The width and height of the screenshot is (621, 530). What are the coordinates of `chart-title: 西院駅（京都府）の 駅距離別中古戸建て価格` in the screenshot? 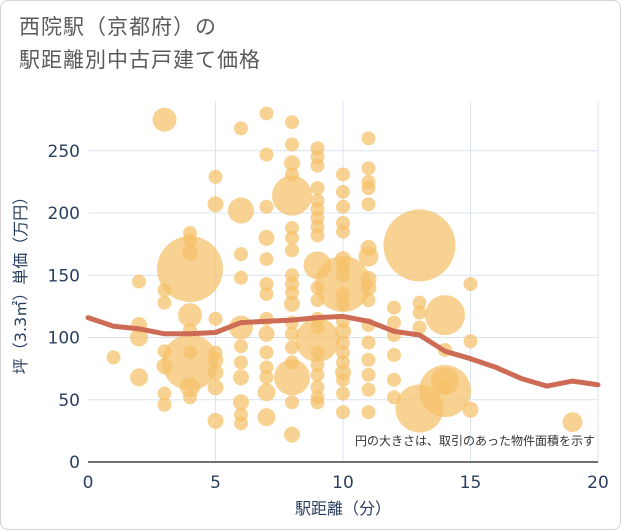 It's located at (140, 44).